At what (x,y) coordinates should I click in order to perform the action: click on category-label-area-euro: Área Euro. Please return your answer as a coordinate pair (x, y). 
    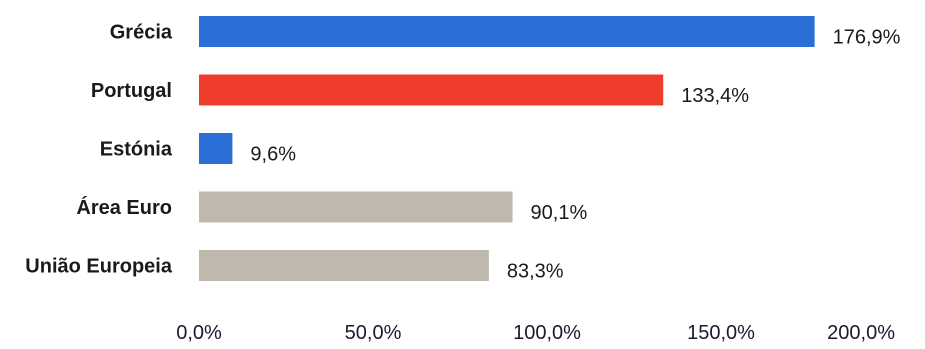
    Looking at the image, I should click on (124, 207).